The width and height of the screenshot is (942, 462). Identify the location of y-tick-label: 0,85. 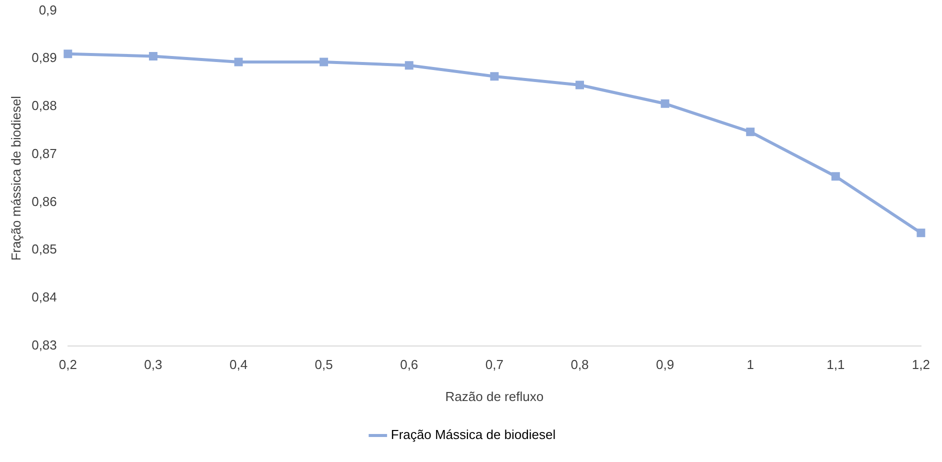
(44, 249).